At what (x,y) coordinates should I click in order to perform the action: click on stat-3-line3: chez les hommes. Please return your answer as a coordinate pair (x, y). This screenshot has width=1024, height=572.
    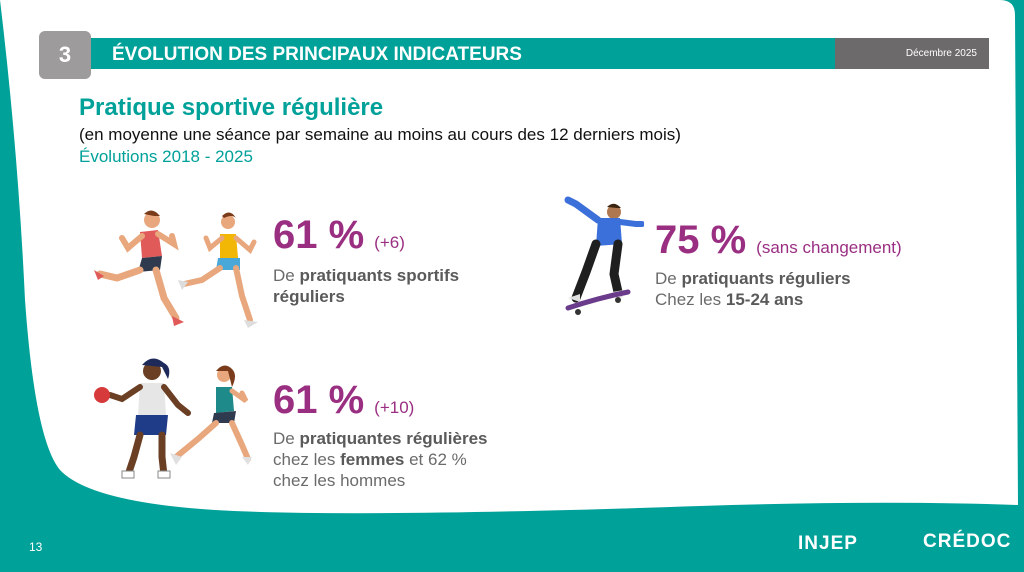
    Looking at the image, I should click on (339, 480).